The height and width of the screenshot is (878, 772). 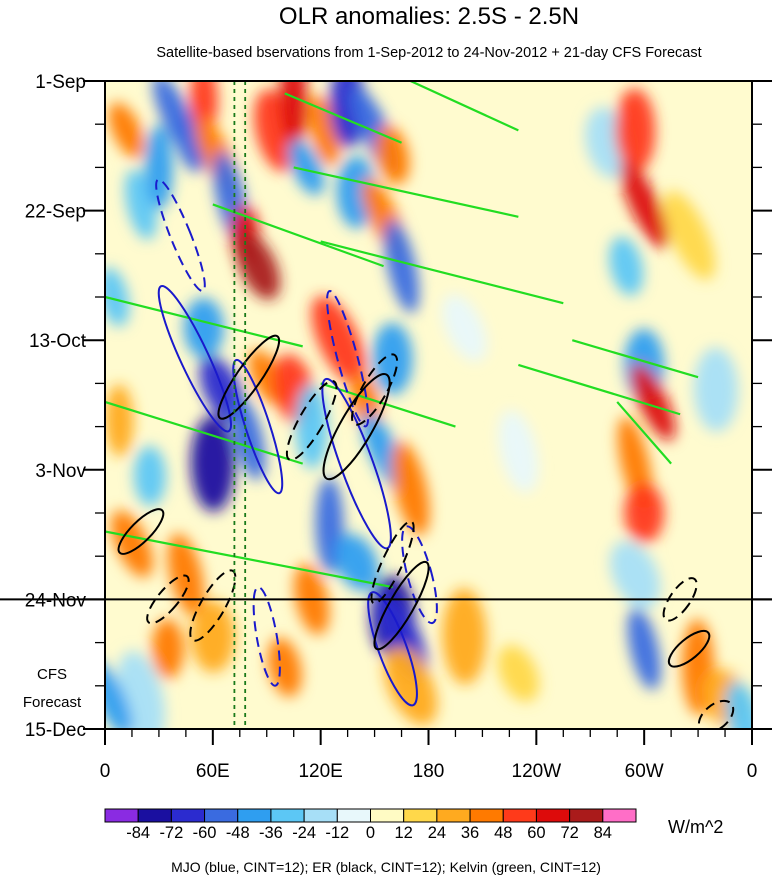 I want to click on colorbar-label: 12, so click(x=404, y=833).